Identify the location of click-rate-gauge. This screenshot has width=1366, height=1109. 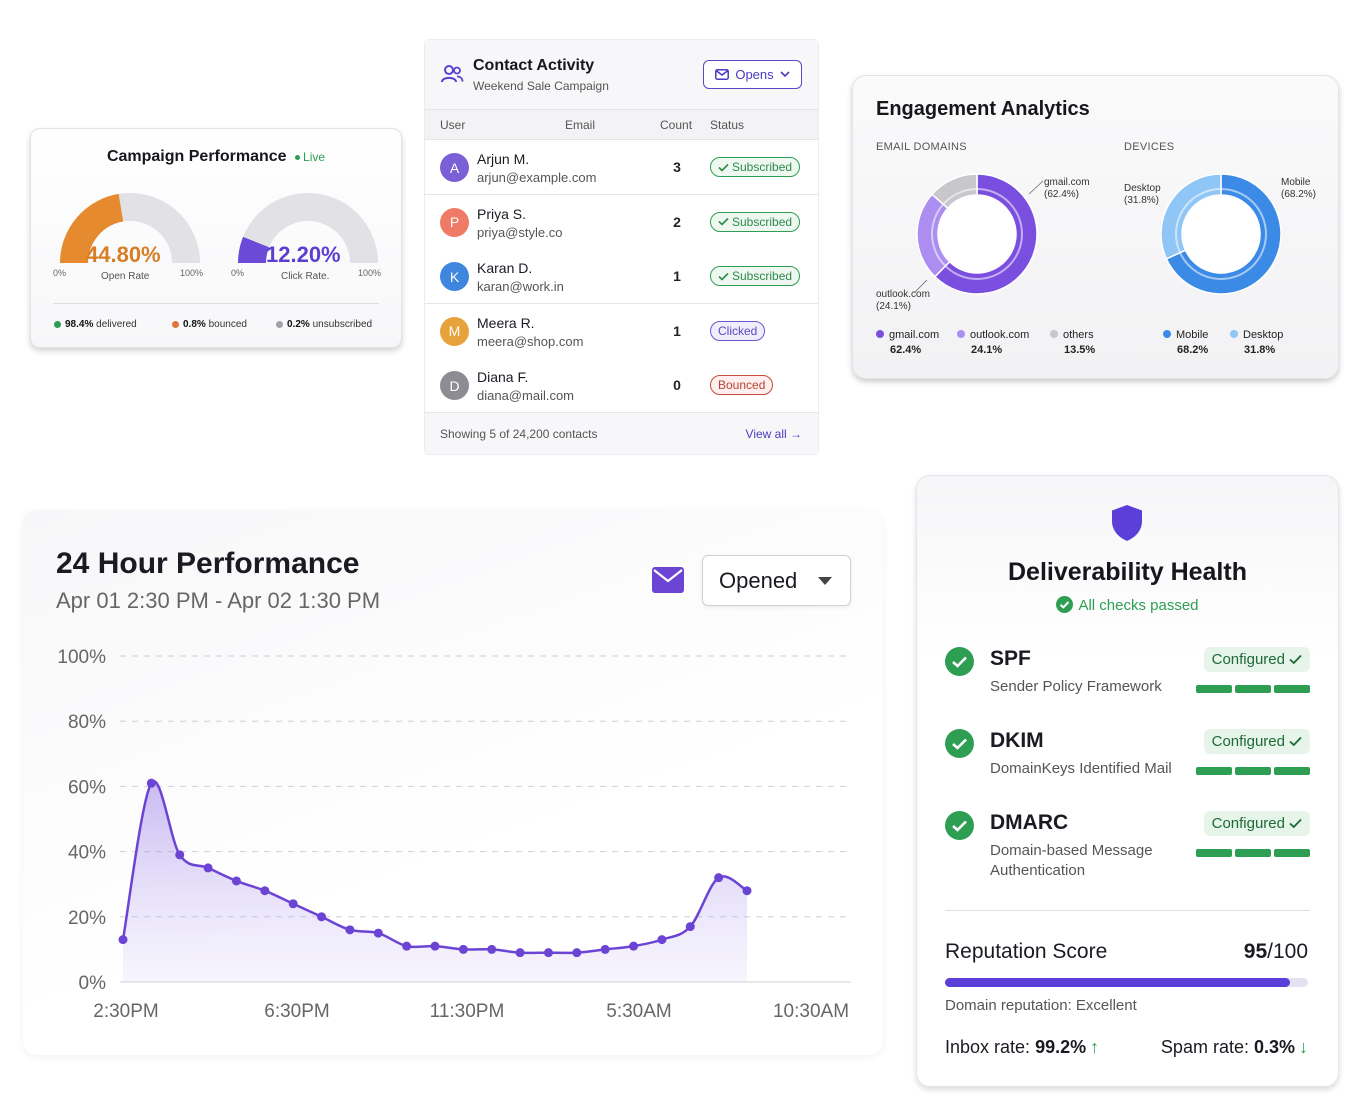
(308, 228).